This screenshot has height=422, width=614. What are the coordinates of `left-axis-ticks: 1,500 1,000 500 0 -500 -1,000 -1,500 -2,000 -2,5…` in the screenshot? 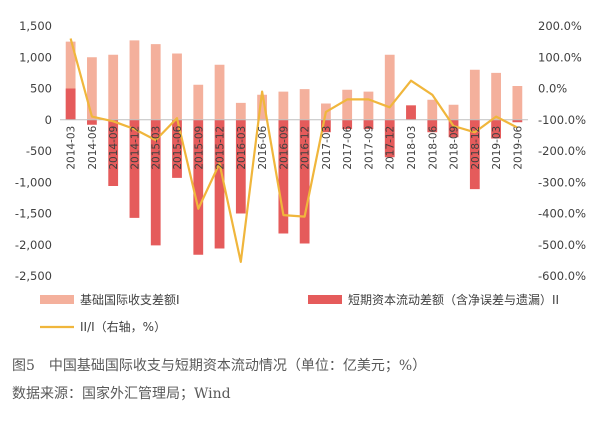 It's located at (33, 151).